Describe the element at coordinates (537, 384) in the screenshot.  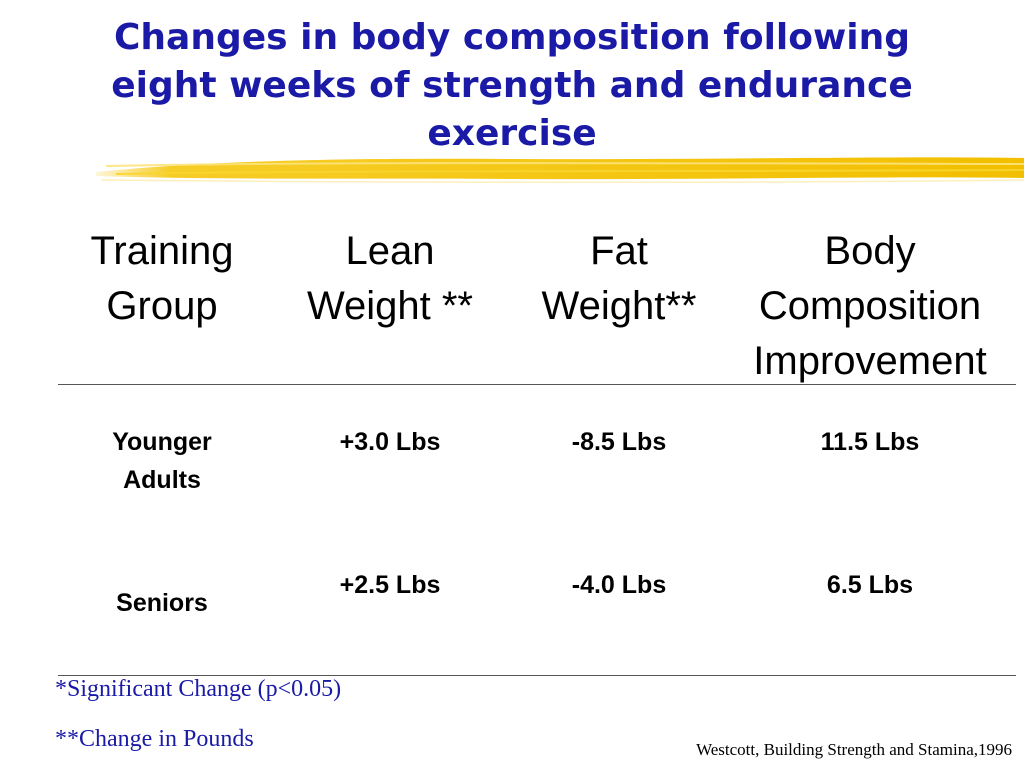
I see `header-divider` at that location.